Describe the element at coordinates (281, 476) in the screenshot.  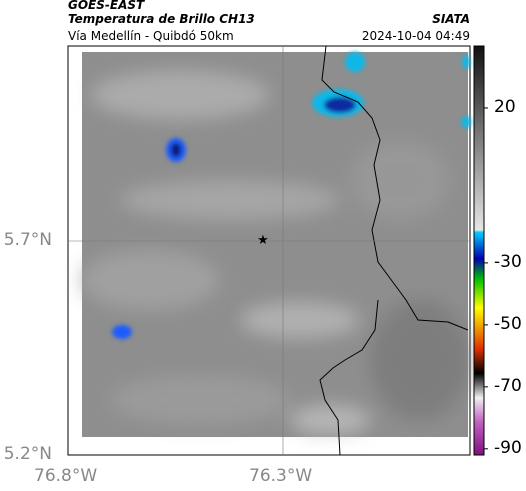
I see `lon-label: 76.3°W` at that location.